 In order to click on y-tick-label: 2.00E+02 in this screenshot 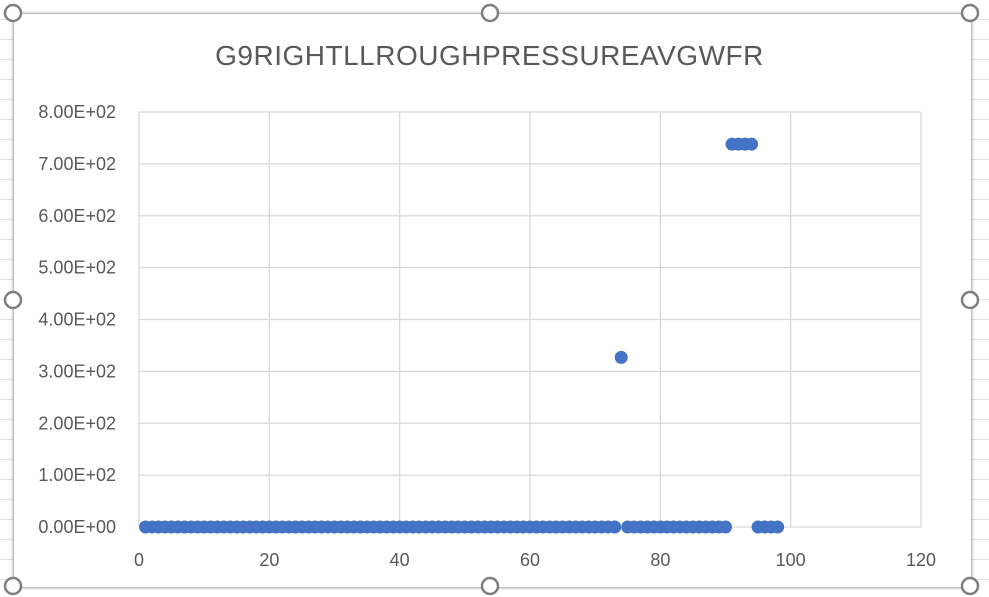, I will do `click(77, 423)`.